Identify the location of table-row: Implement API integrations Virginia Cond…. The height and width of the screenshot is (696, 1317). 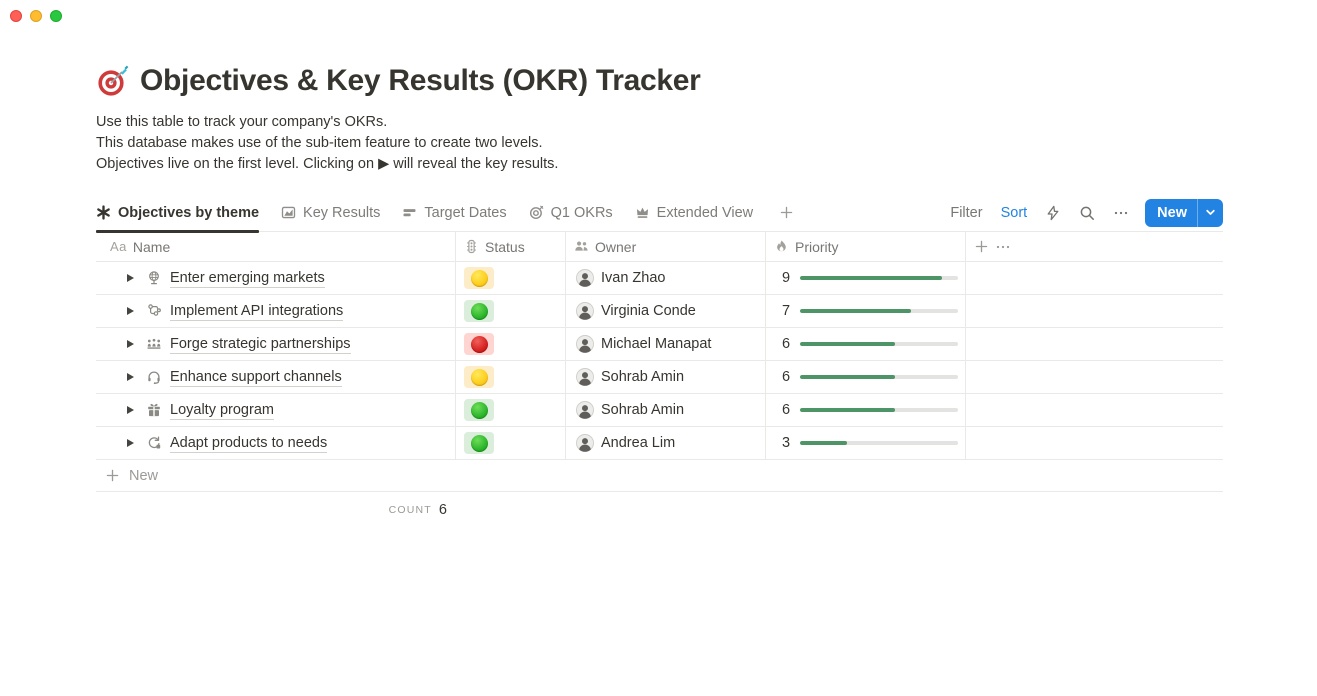
(659, 311).